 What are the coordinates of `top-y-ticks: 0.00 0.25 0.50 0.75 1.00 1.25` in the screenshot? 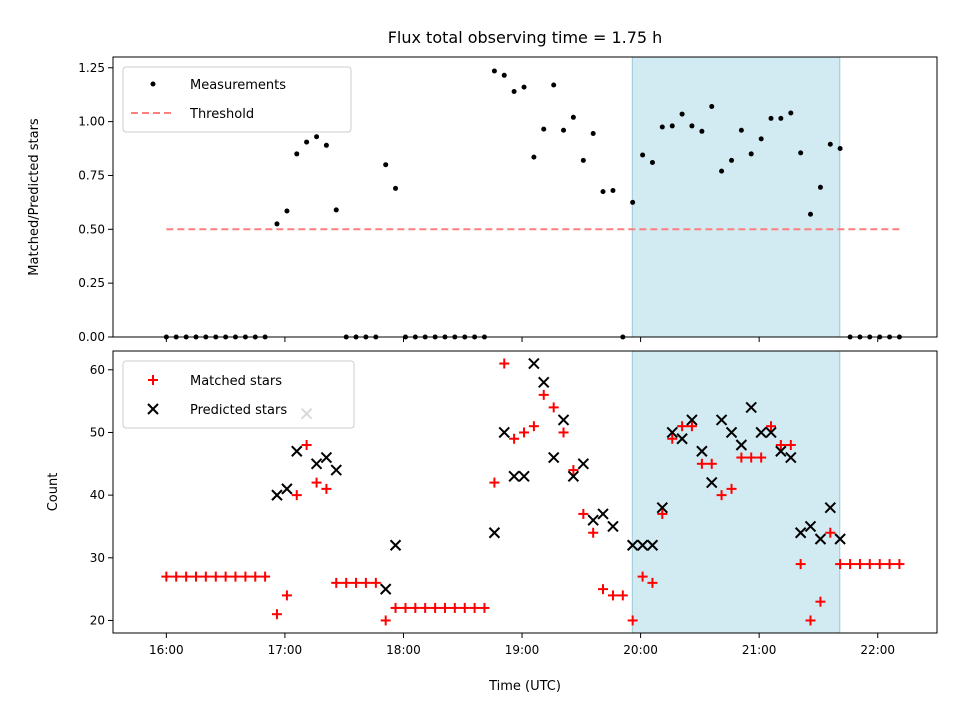 It's located at (95, 202).